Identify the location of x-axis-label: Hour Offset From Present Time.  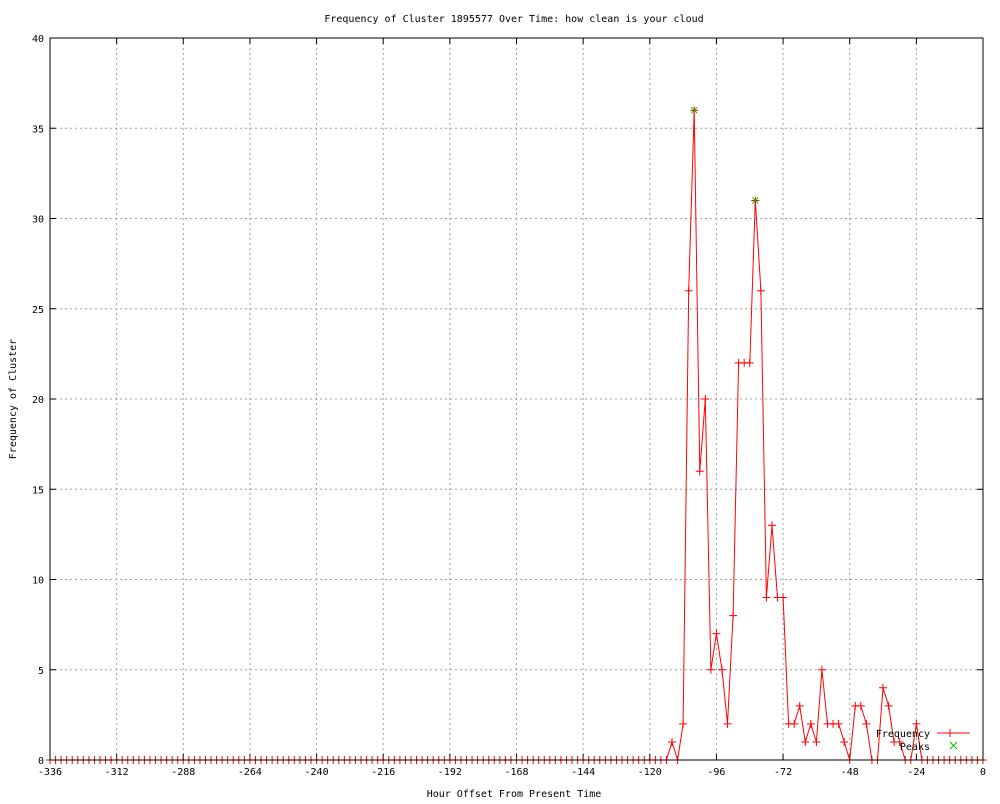
(514, 794).